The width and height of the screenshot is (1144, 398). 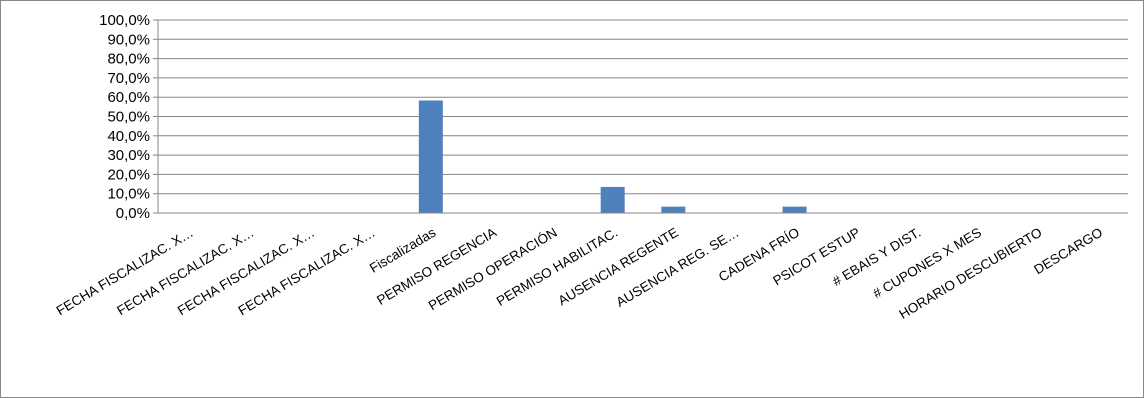 I want to click on y-tick-label: 20,0%, so click(x=128, y=174).